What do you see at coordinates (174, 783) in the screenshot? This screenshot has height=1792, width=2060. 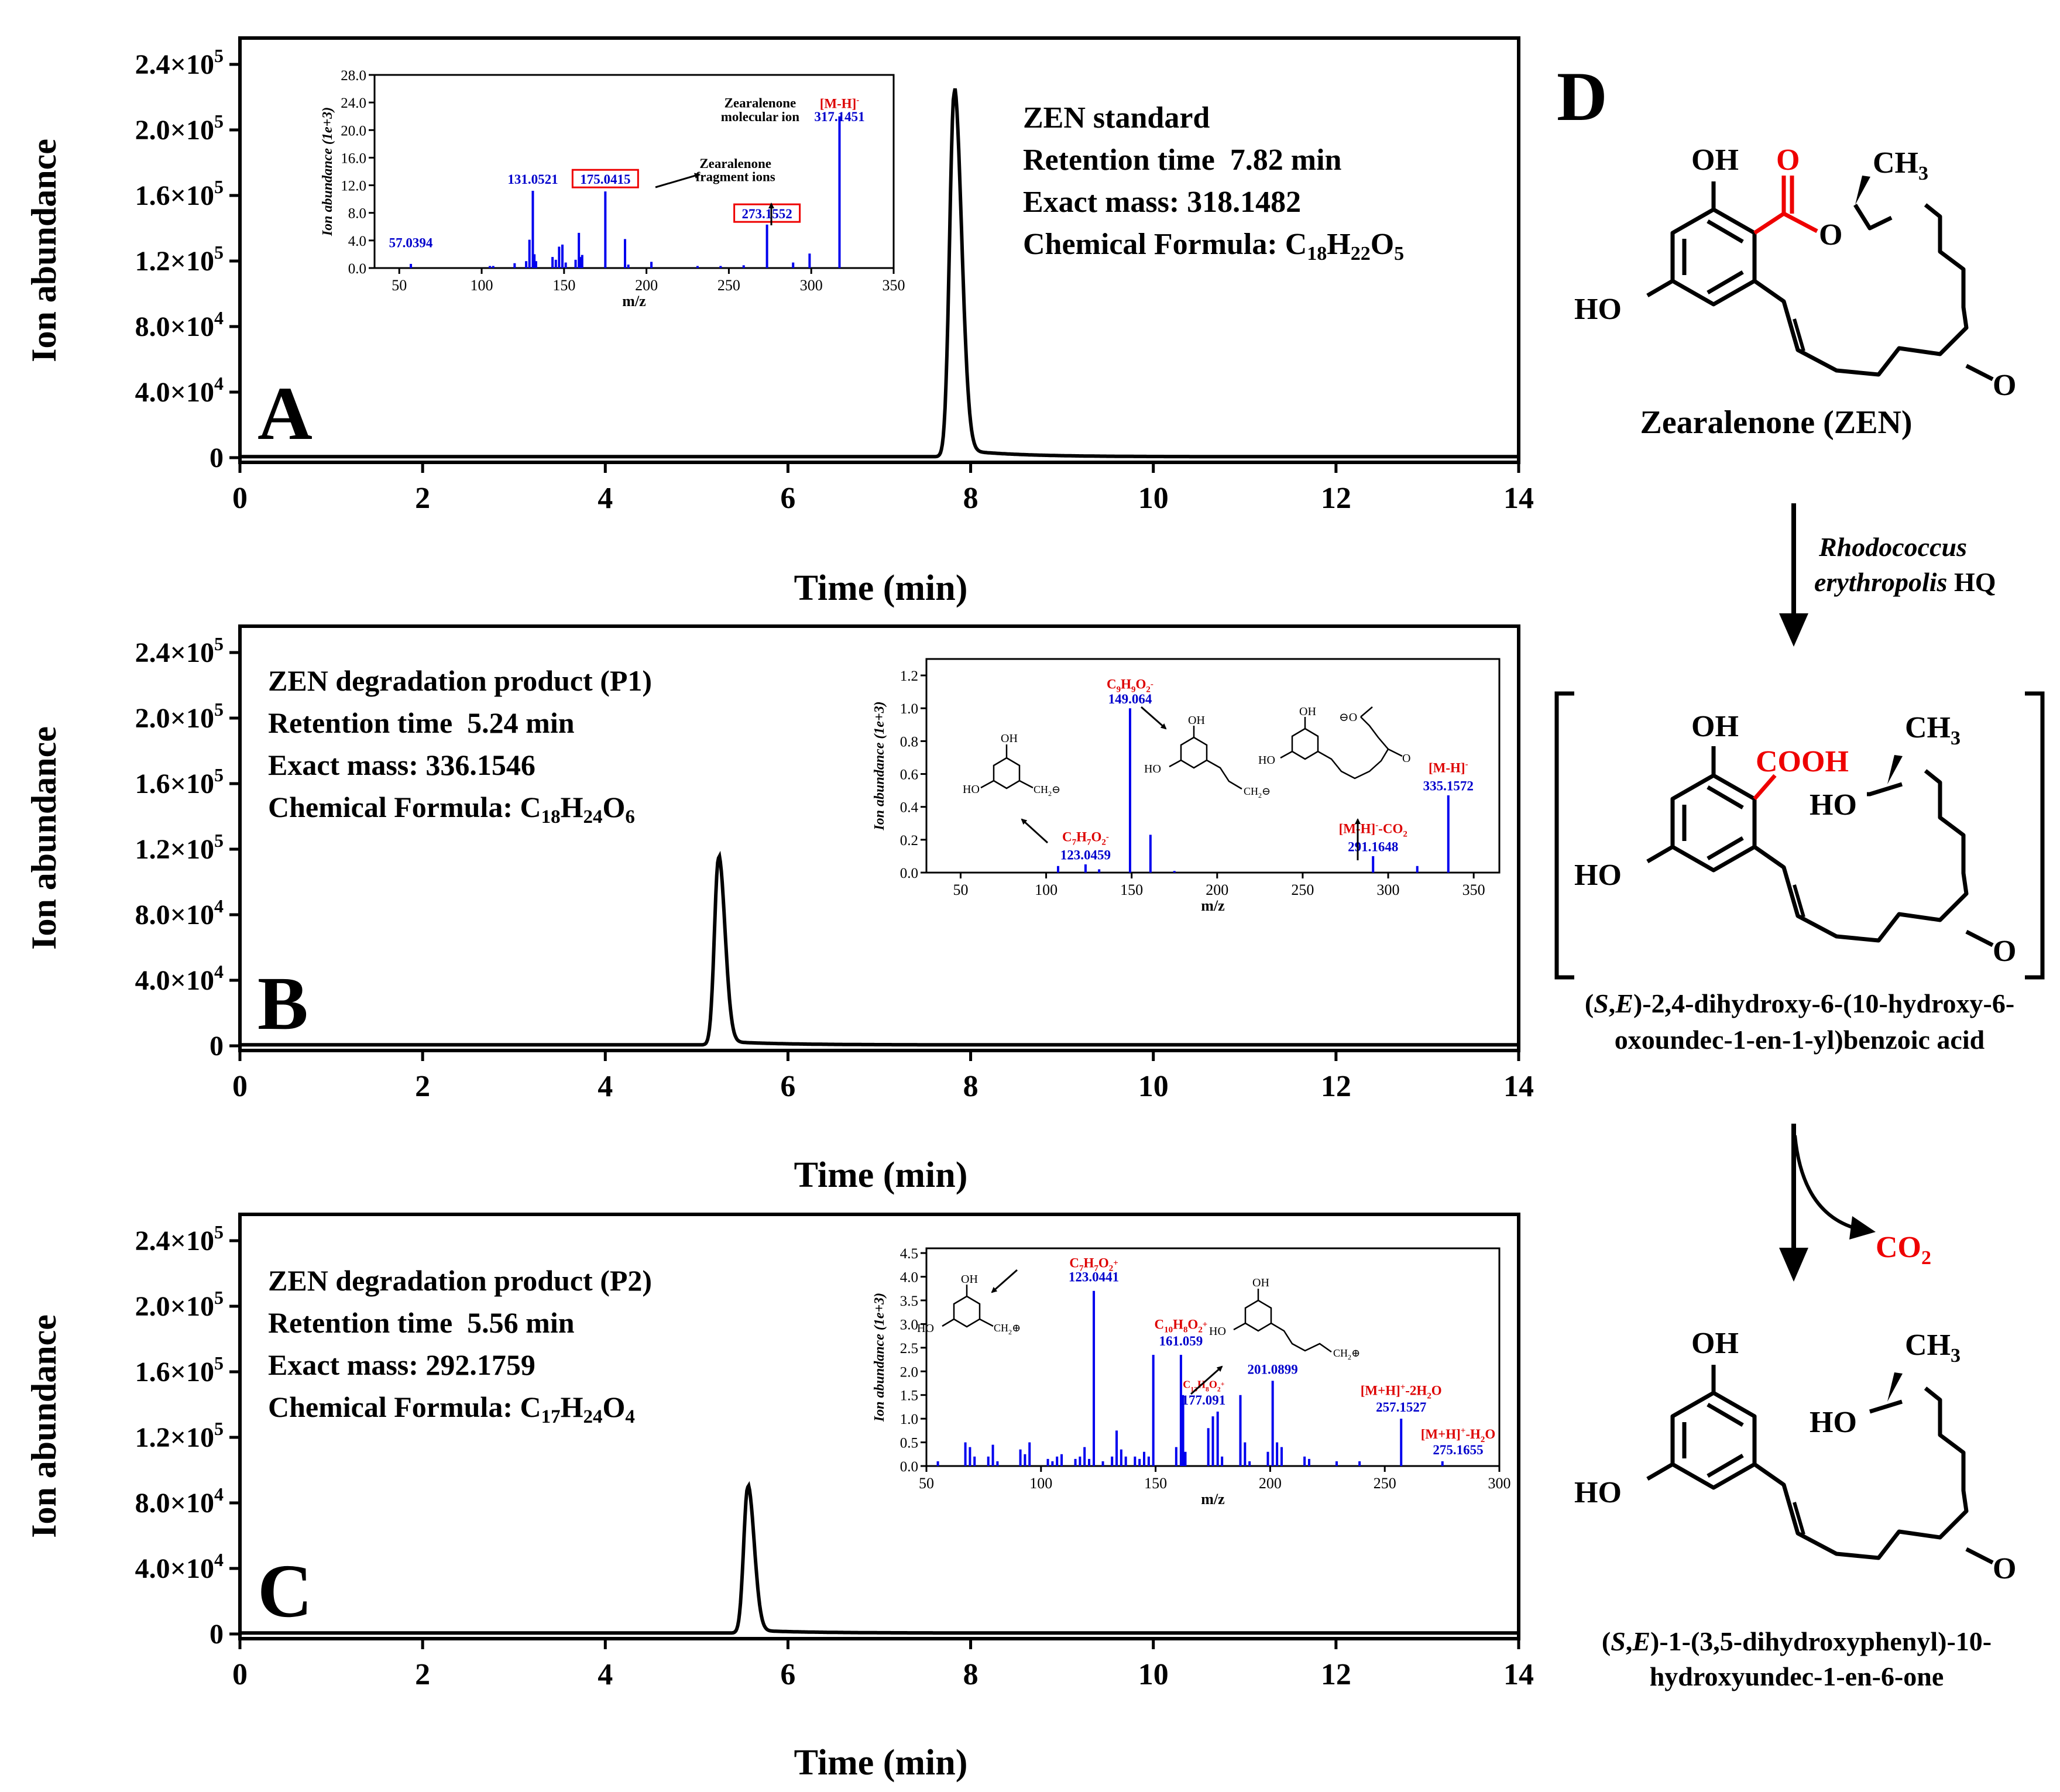 I see `y-tick-mantissa: 1.6×10` at bounding box center [174, 783].